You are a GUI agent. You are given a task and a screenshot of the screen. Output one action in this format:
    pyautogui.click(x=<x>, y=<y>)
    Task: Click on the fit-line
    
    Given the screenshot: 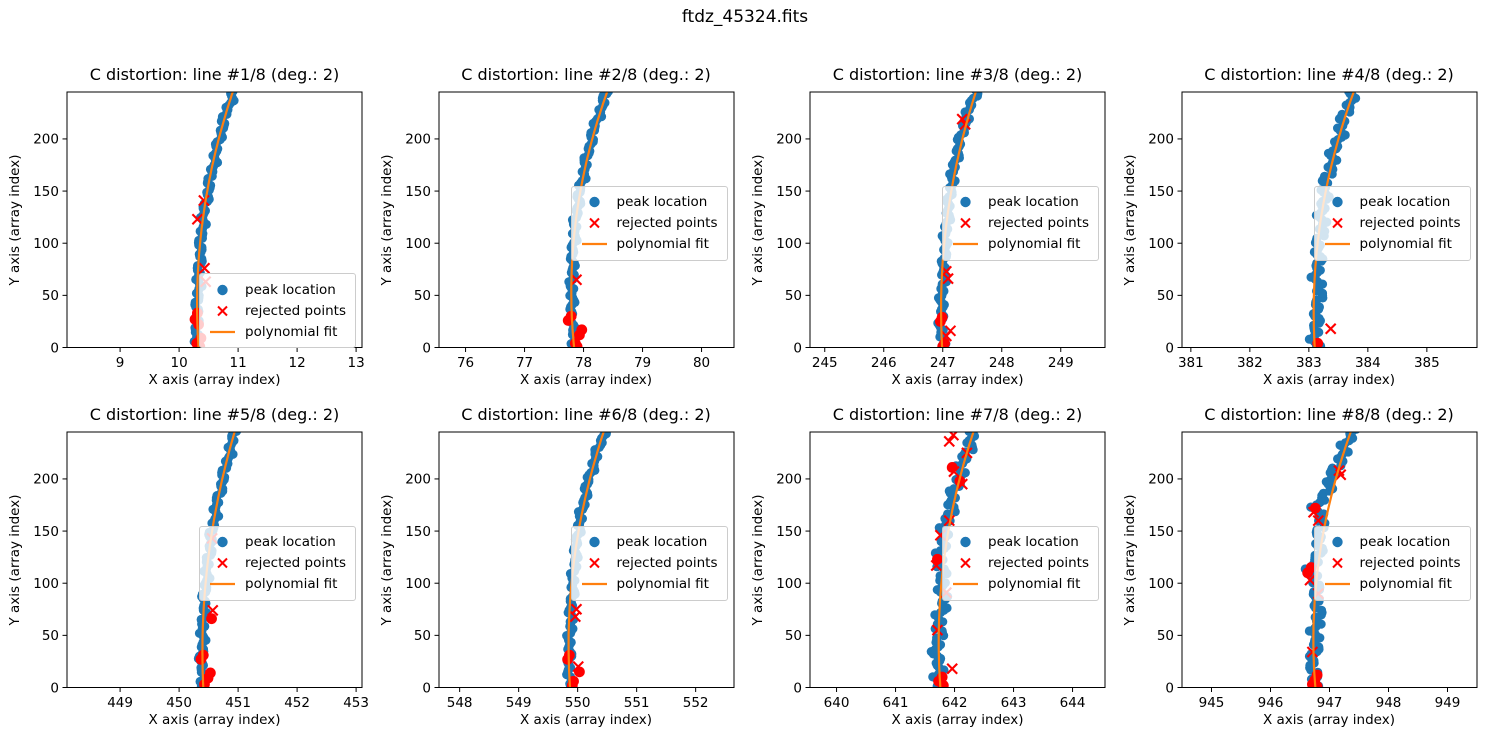 What is the action you would take?
    pyautogui.click(x=215, y=219)
    